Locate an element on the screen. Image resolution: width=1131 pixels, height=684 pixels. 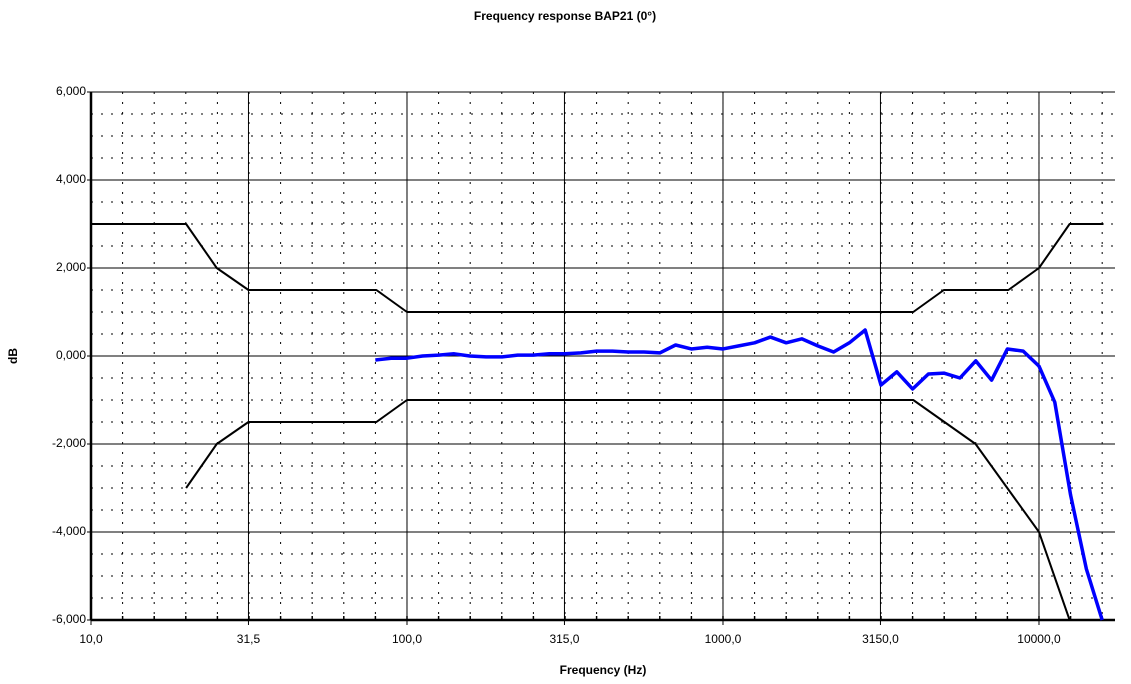
chart-title: Frequency response BAP21 (0°) is located at coordinates (565, 16).